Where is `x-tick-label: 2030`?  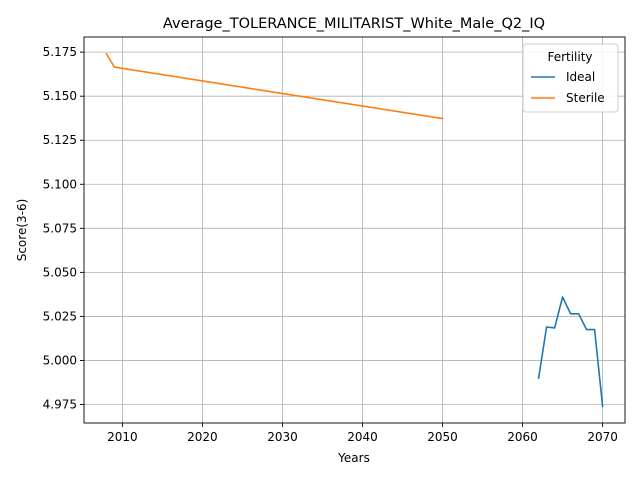
x-tick-label: 2030 is located at coordinates (282, 437).